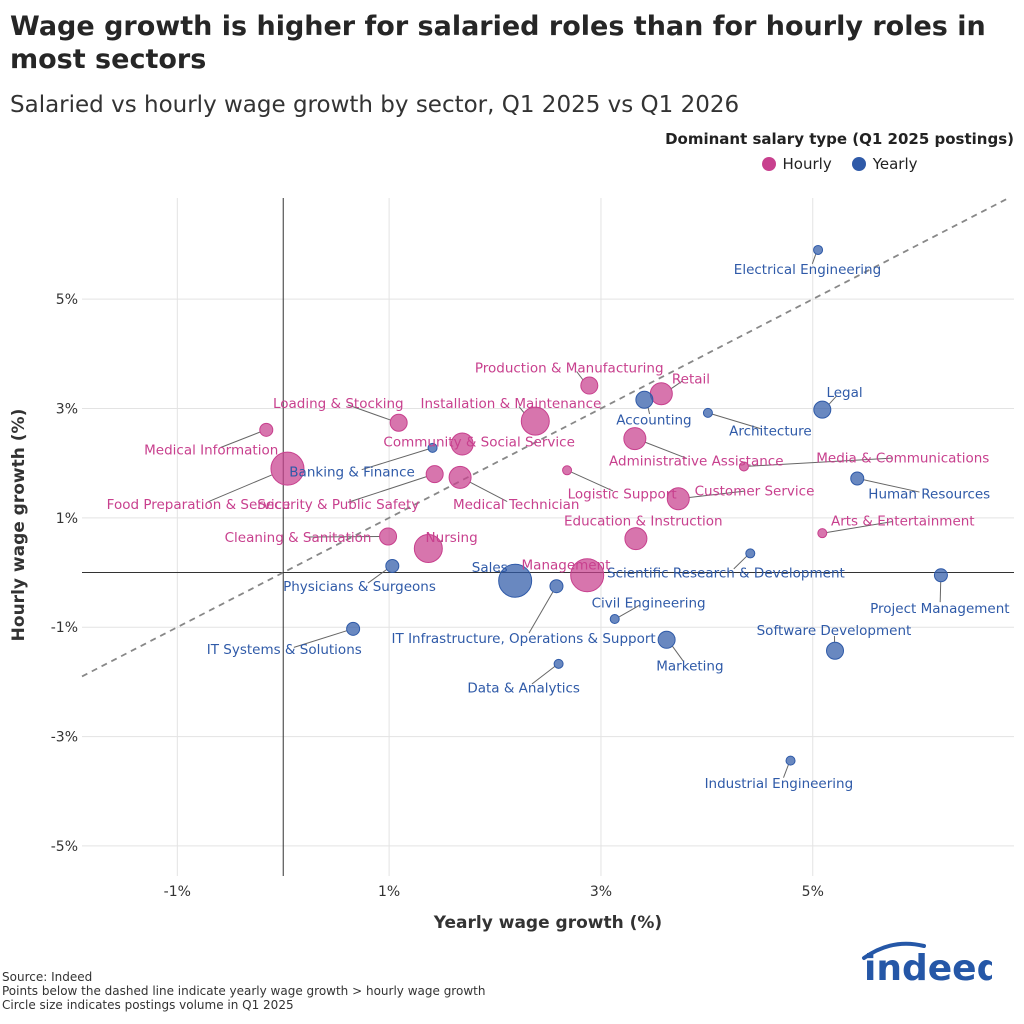 Image resolution: width=1024 pixels, height=1024 pixels. I want to click on point-label: Architecture, so click(770, 431).